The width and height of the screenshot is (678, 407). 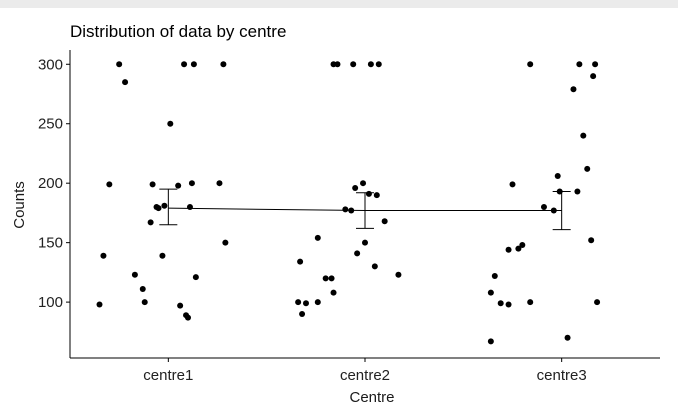 What do you see at coordinates (50, 124) in the screenshot?
I see `y-tick-label: 250` at bounding box center [50, 124].